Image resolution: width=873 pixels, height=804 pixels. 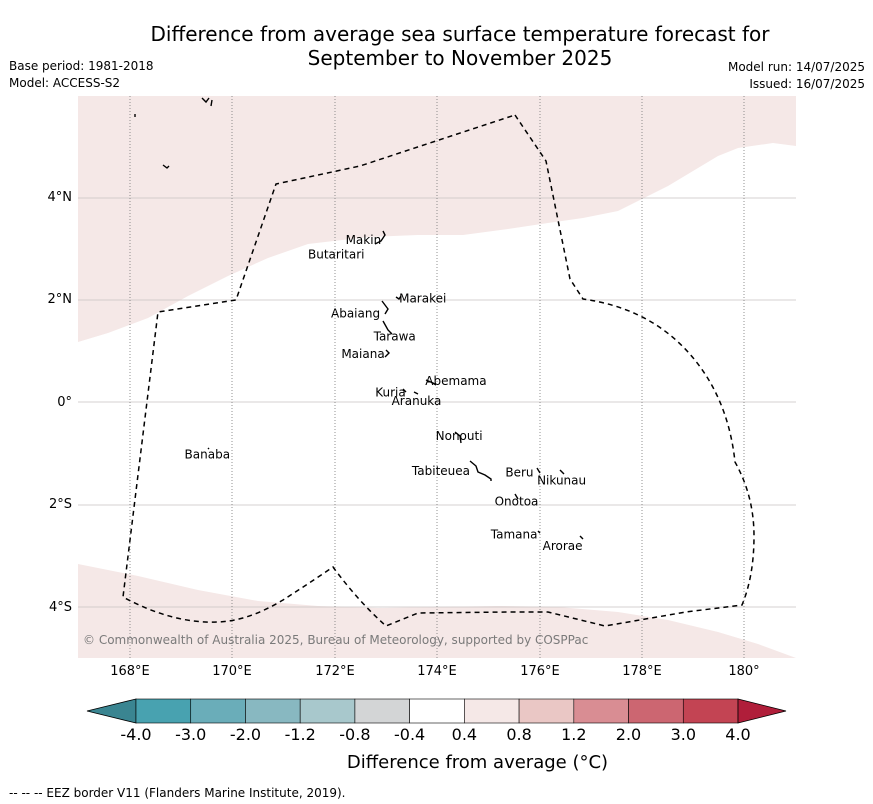 I want to click on island-shape-arorae, so click(x=581, y=537).